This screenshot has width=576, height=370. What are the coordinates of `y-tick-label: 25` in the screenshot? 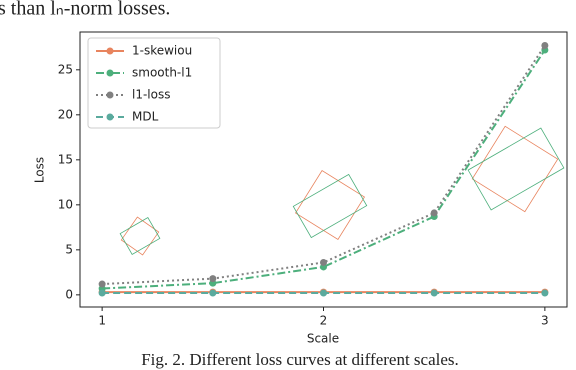 It's located at (65, 69).